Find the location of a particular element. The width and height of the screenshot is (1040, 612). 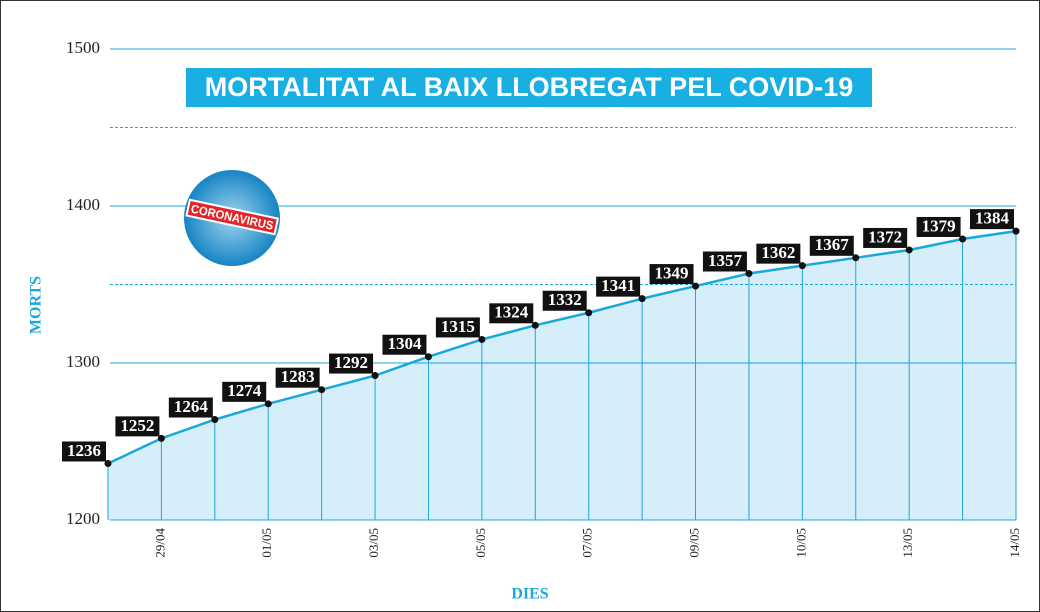

value-label: 1264 is located at coordinates (191, 406).